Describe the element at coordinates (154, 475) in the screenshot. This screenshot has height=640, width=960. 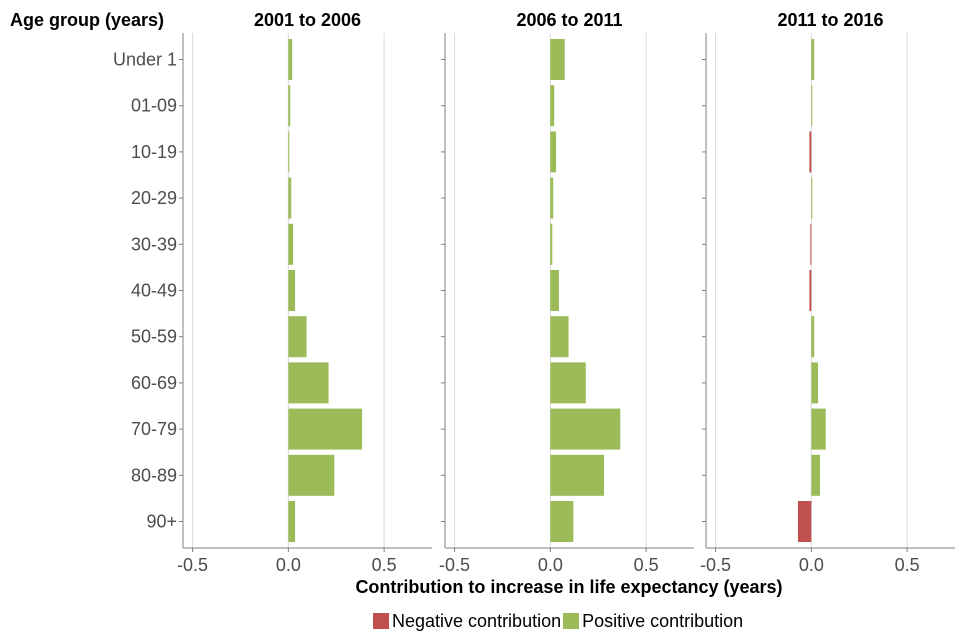
I see `category-label: 80-89` at that location.